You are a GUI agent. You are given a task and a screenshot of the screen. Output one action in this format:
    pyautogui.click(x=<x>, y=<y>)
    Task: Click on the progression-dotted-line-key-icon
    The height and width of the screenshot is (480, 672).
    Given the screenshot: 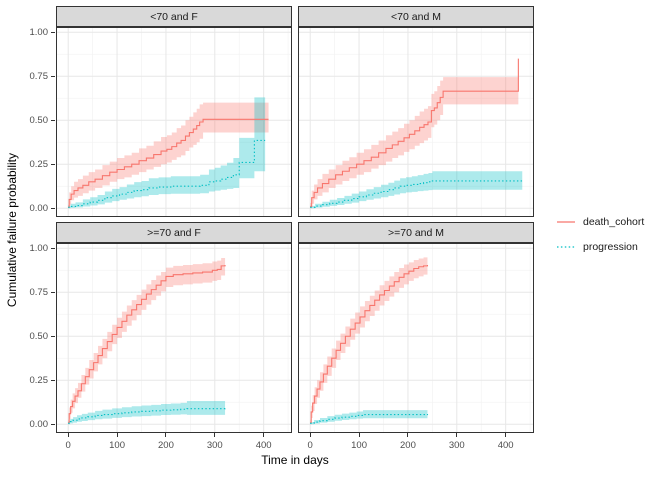 What is the action you would take?
    pyautogui.click(x=566, y=246)
    